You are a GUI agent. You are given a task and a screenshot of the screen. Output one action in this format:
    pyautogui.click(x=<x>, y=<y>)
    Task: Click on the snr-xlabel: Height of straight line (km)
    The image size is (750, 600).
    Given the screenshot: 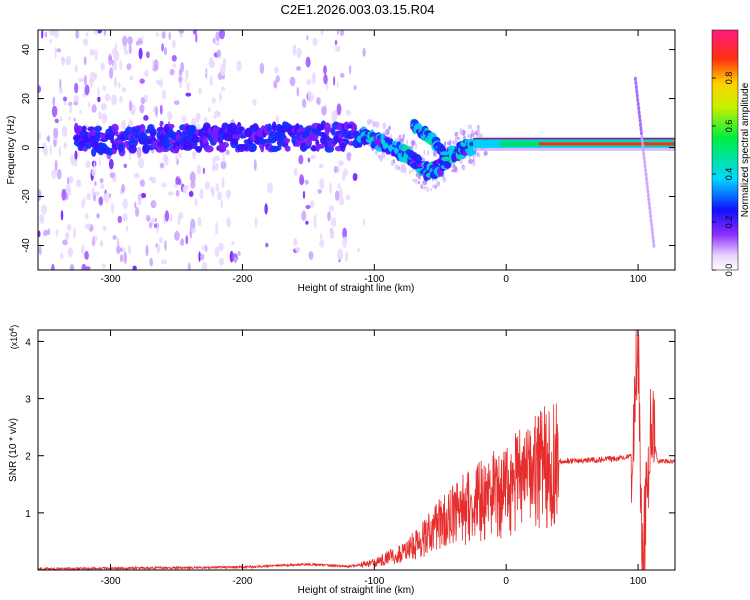 What is the action you would take?
    pyautogui.click(x=356, y=590)
    